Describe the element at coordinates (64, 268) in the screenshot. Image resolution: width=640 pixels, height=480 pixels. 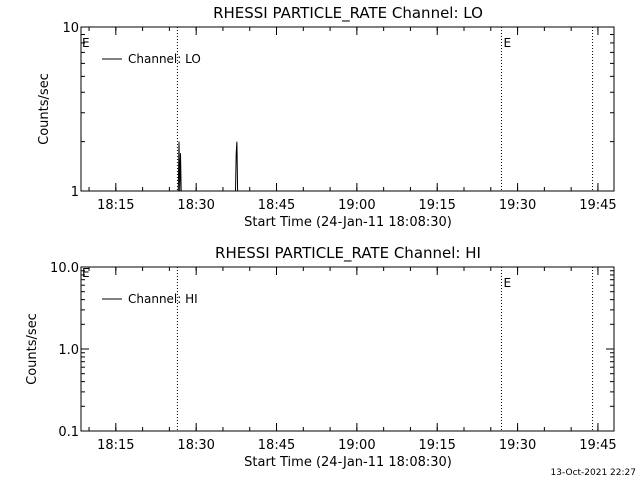
I see `y-tick-label: 10.0` at that location.